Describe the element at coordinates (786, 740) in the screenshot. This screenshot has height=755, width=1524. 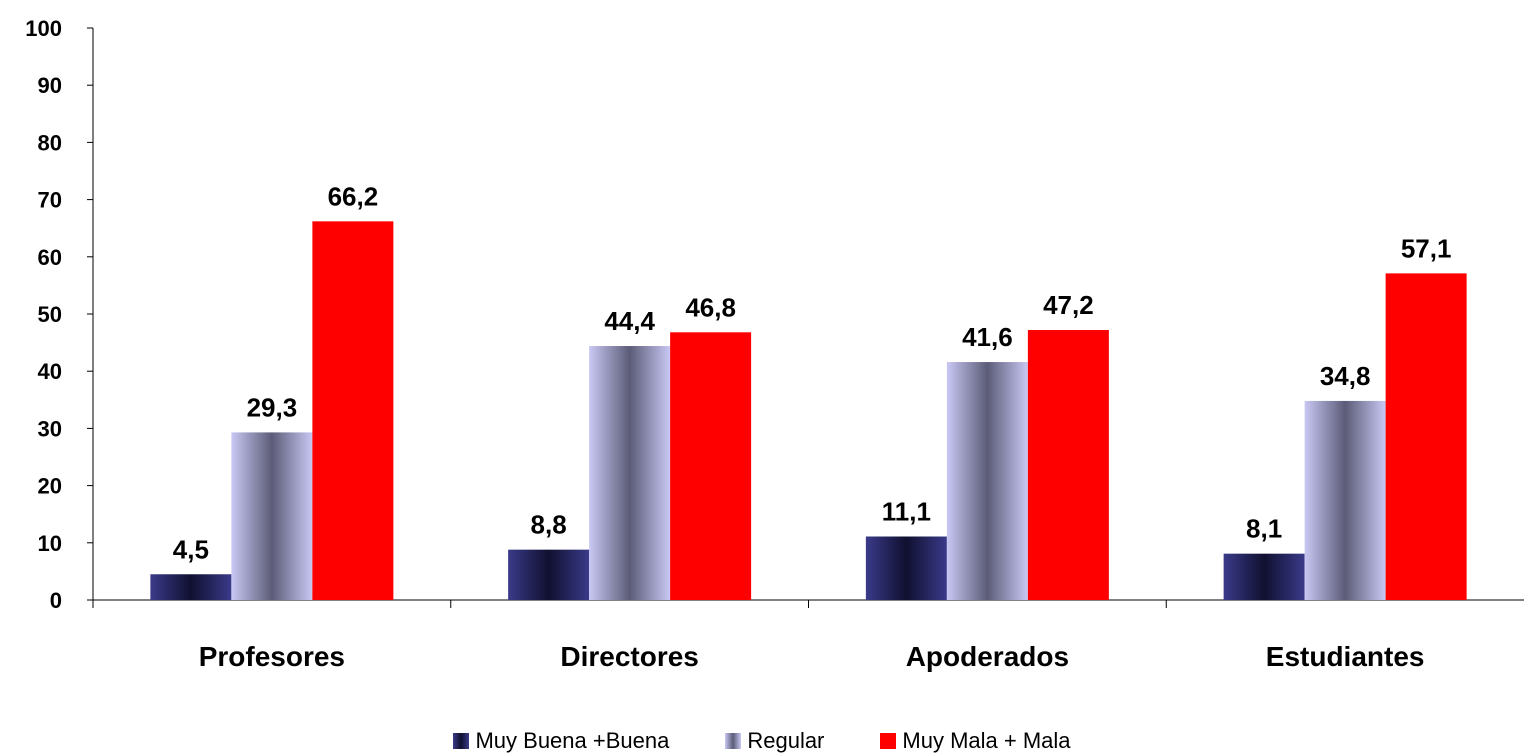
I see `legend-label-series-1: Regular` at that location.